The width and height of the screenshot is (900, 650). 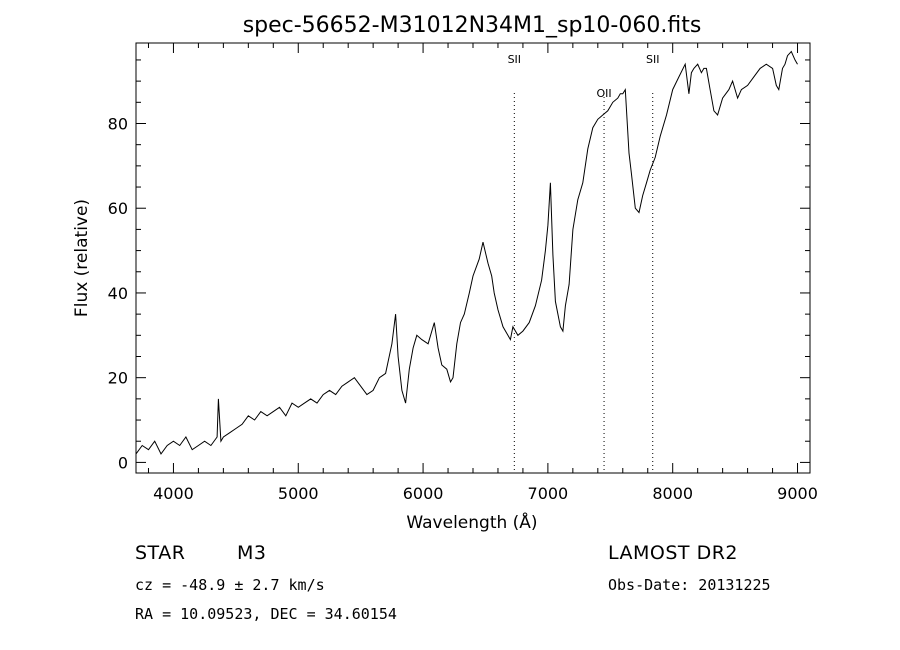 I want to click on line-marker-label: OII, so click(x=603, y=93).